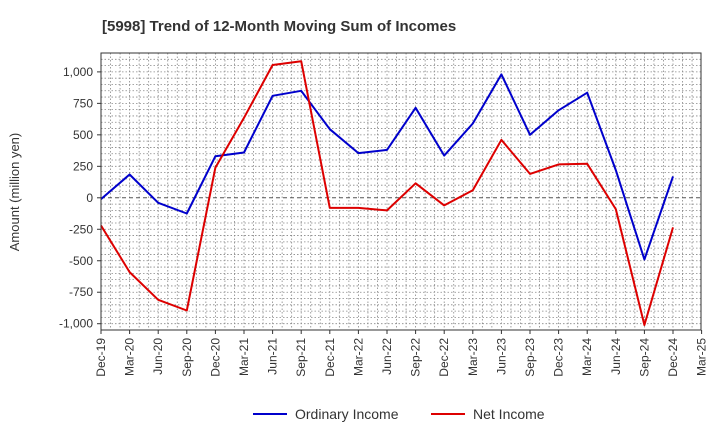 The width and height of the screenshot is (720, 440). I want to click on x-tick-label: Dec-20, so click(215, 357).